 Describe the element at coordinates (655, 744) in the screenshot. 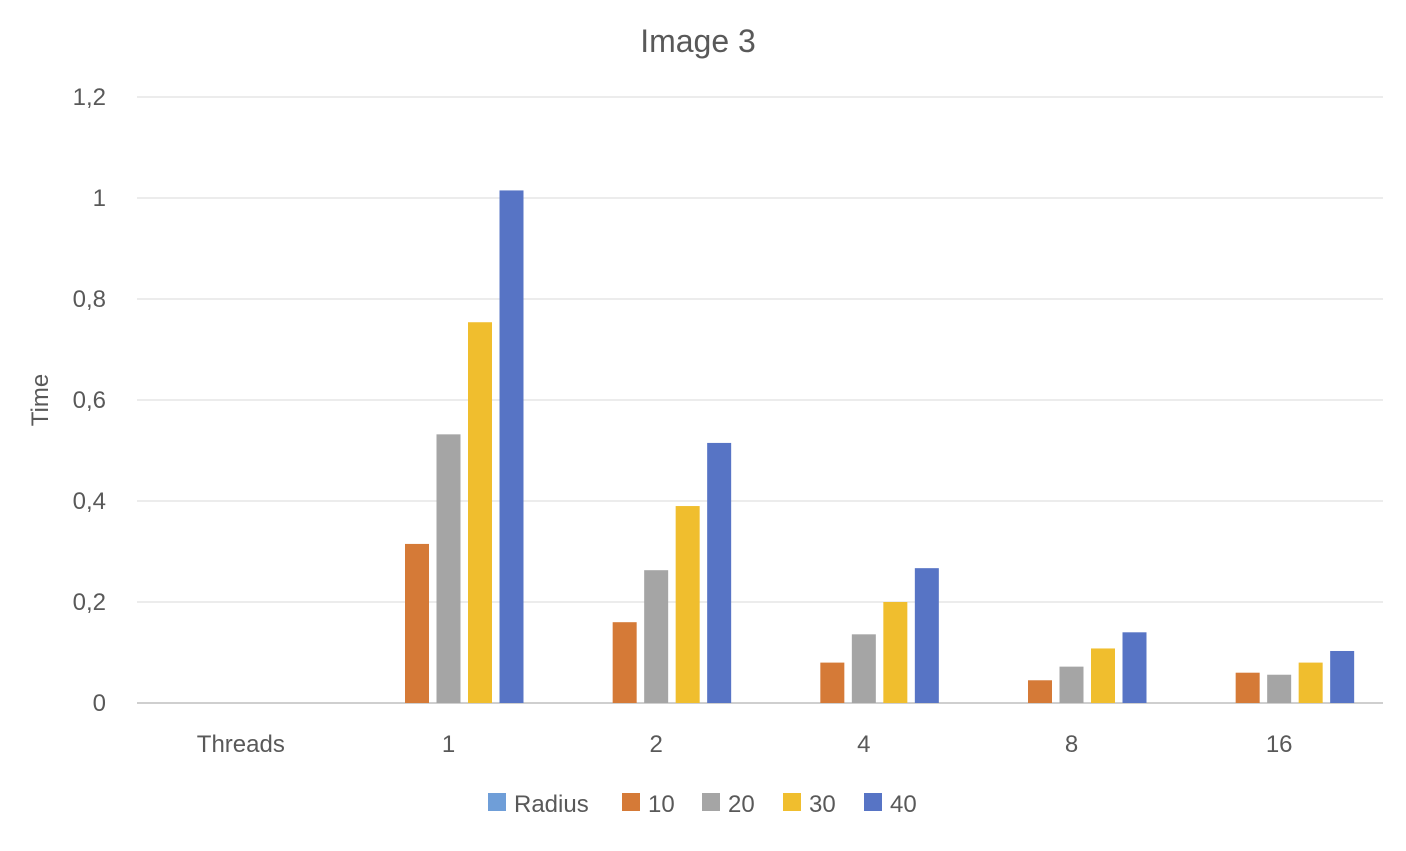

I see `x-tick-label: 2` at that location.